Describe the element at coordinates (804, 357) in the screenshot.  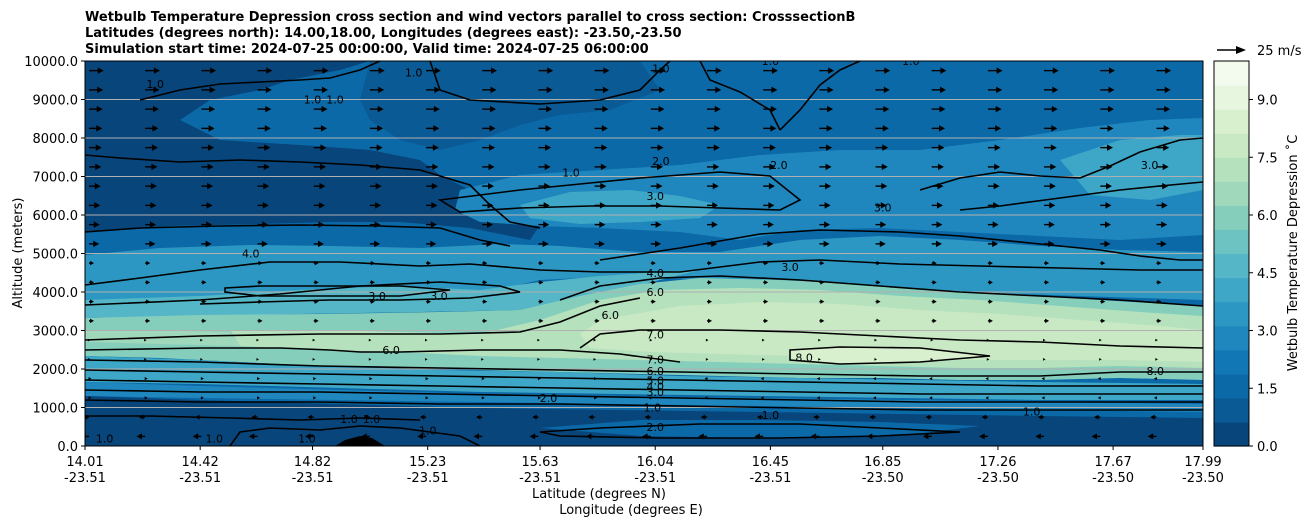
I see `contour-label: 8.0` at that location.